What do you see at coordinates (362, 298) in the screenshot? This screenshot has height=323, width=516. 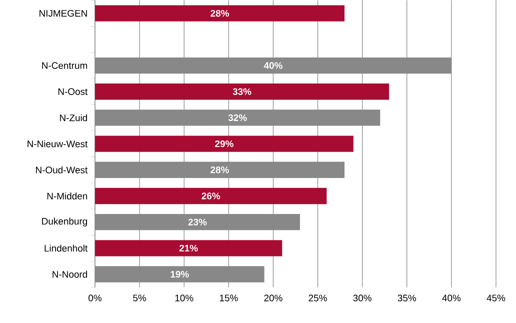 I see `x-tick-label: 30%` at bounding box center [362, 298].